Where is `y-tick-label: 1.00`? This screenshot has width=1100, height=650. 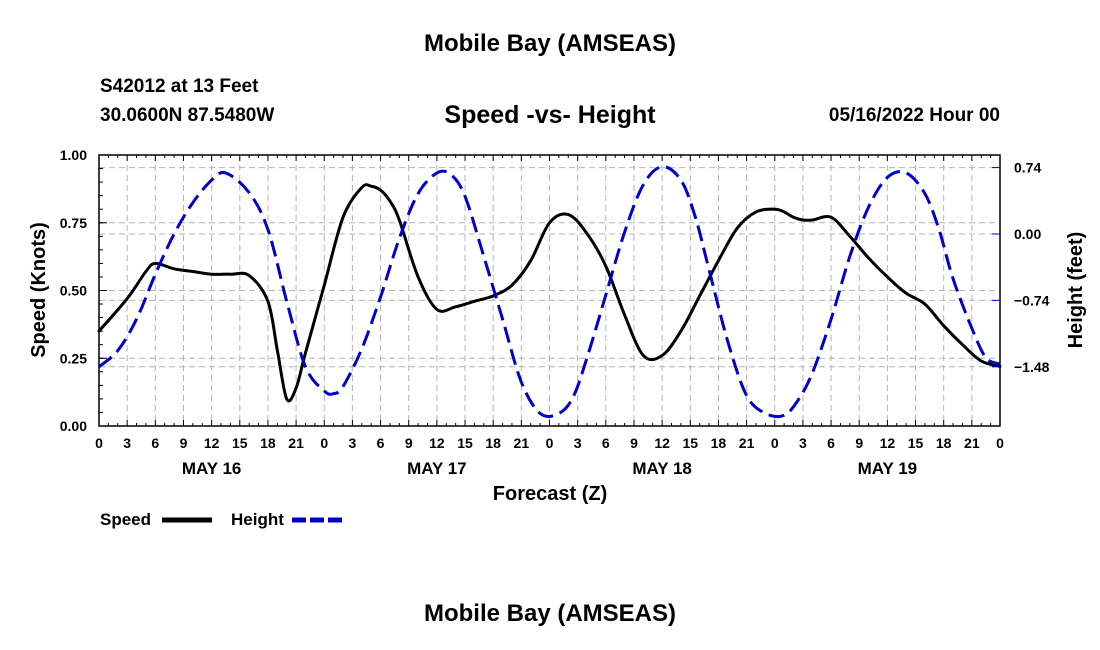
y-tick-label: 1.00 is located at coordinates (73, 155).